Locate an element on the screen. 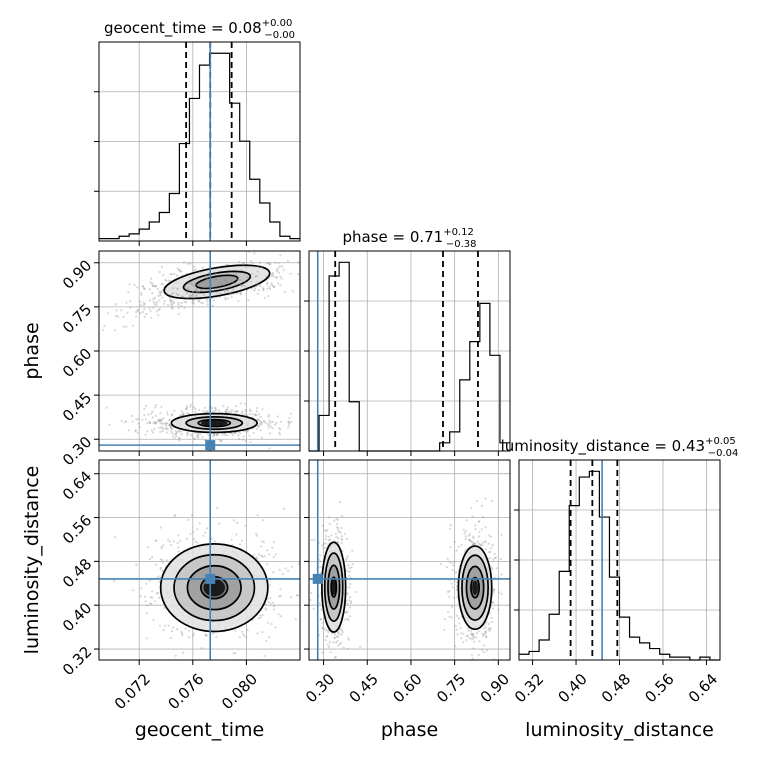 The width and height of the screenshot is (760, 760). joint-panel-phase-luminosity_distance is located at coordinates (407, 562).